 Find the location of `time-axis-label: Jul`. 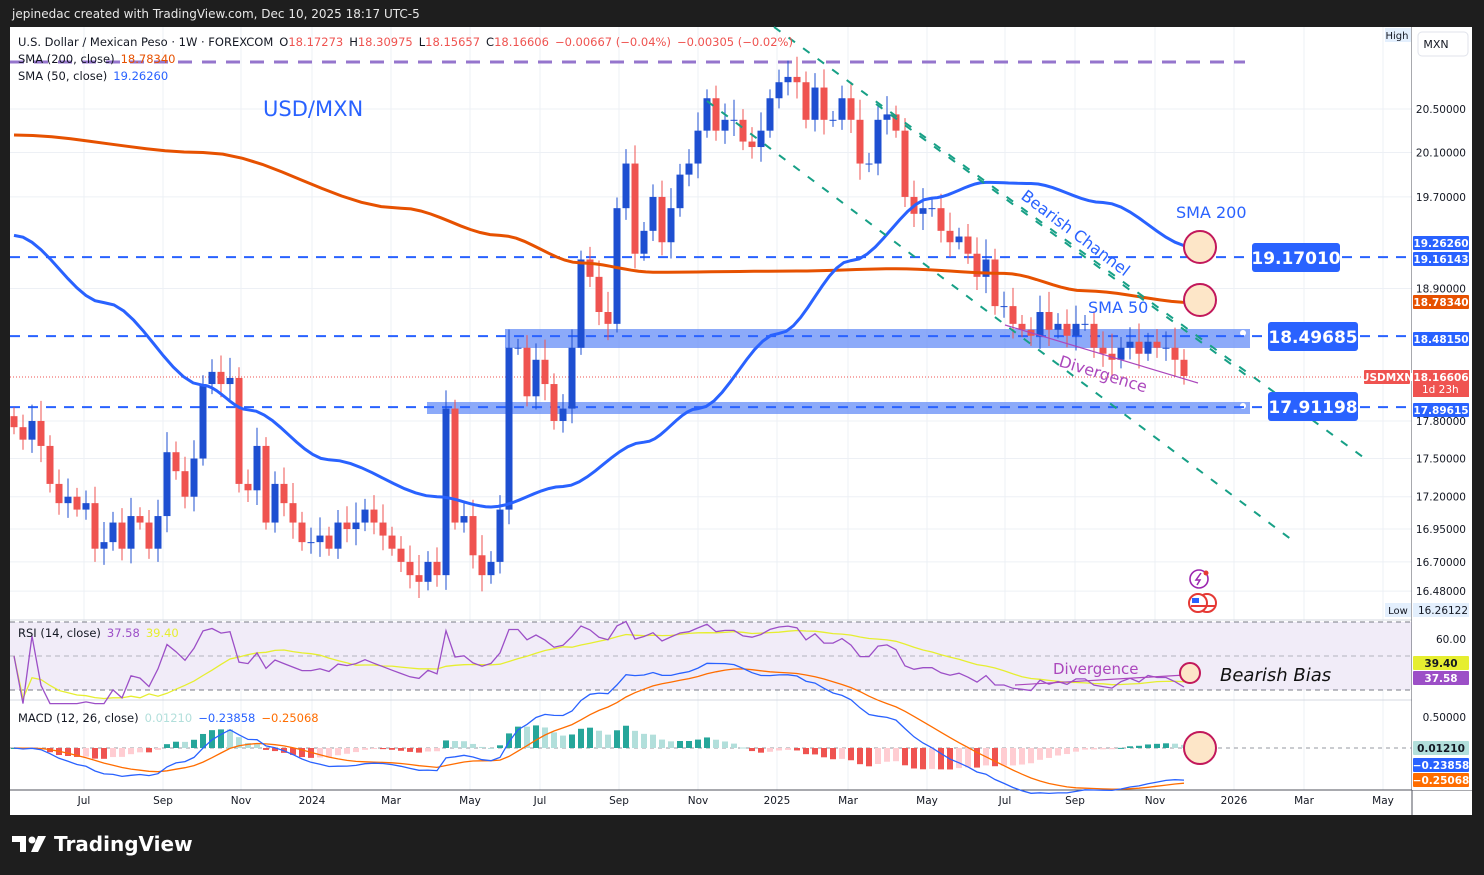

time-axis-label: Jul is located at coordinates (540, 801).